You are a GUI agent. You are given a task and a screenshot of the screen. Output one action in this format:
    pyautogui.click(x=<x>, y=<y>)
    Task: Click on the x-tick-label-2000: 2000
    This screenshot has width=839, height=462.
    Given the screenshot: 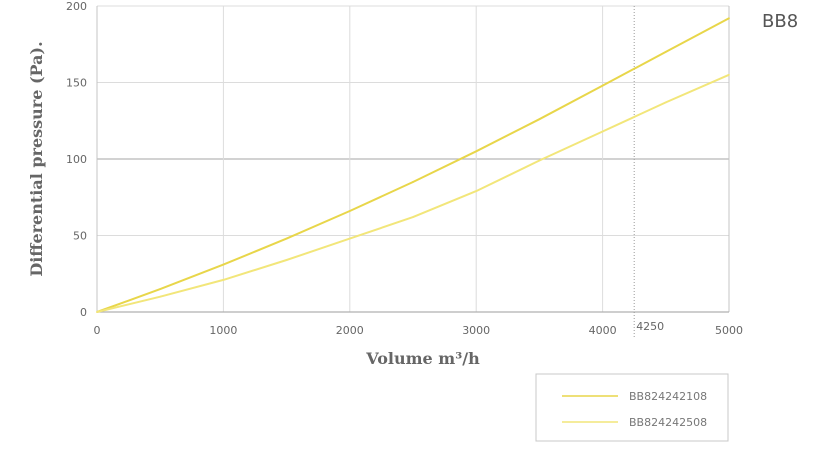 What is the action you would take?
    pyautogui.click(x=350, y=330)
    